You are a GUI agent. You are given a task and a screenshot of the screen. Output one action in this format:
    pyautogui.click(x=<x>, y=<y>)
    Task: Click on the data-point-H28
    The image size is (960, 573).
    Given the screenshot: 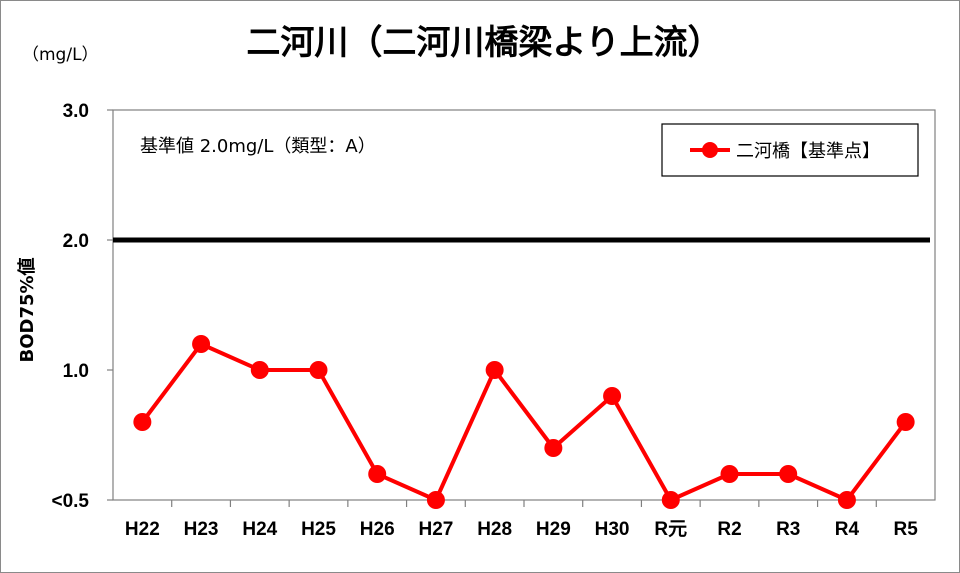 What is the action you would take?
    pyautogui.click(x=494, y=370)
    